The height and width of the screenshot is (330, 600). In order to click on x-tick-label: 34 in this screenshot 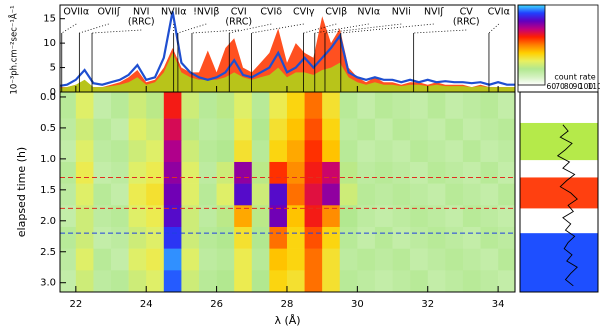, I will do `click(498, 304)`.